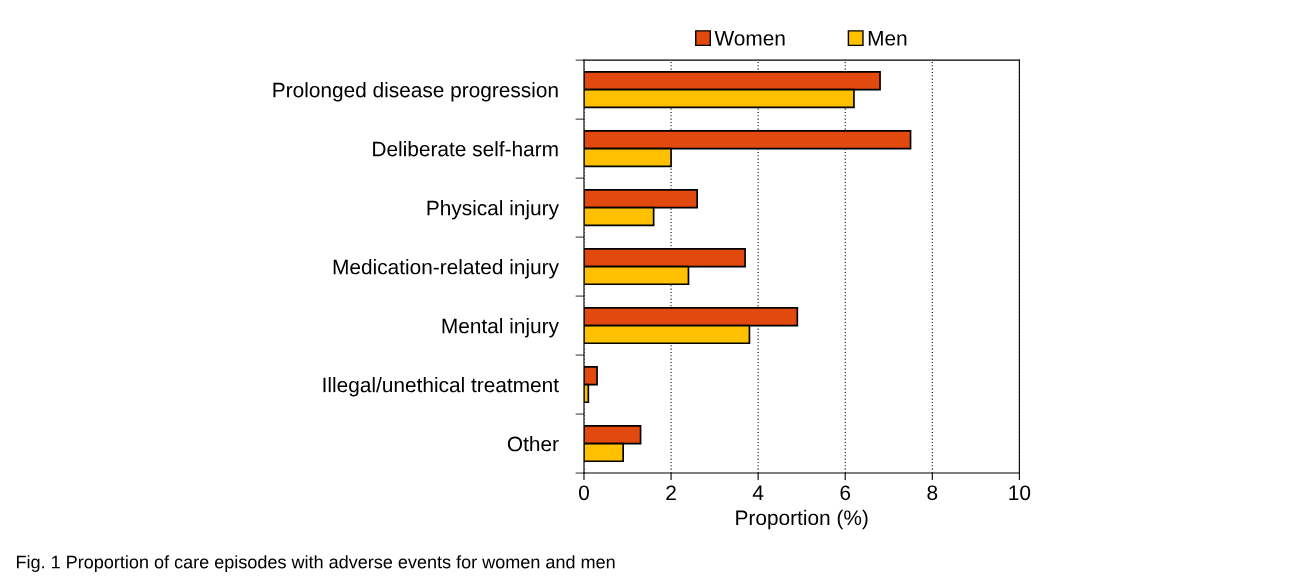 This screenshot has height=584, width=1292. I want to click on y-tick-label: Medication-related injury, so click(446, 269).